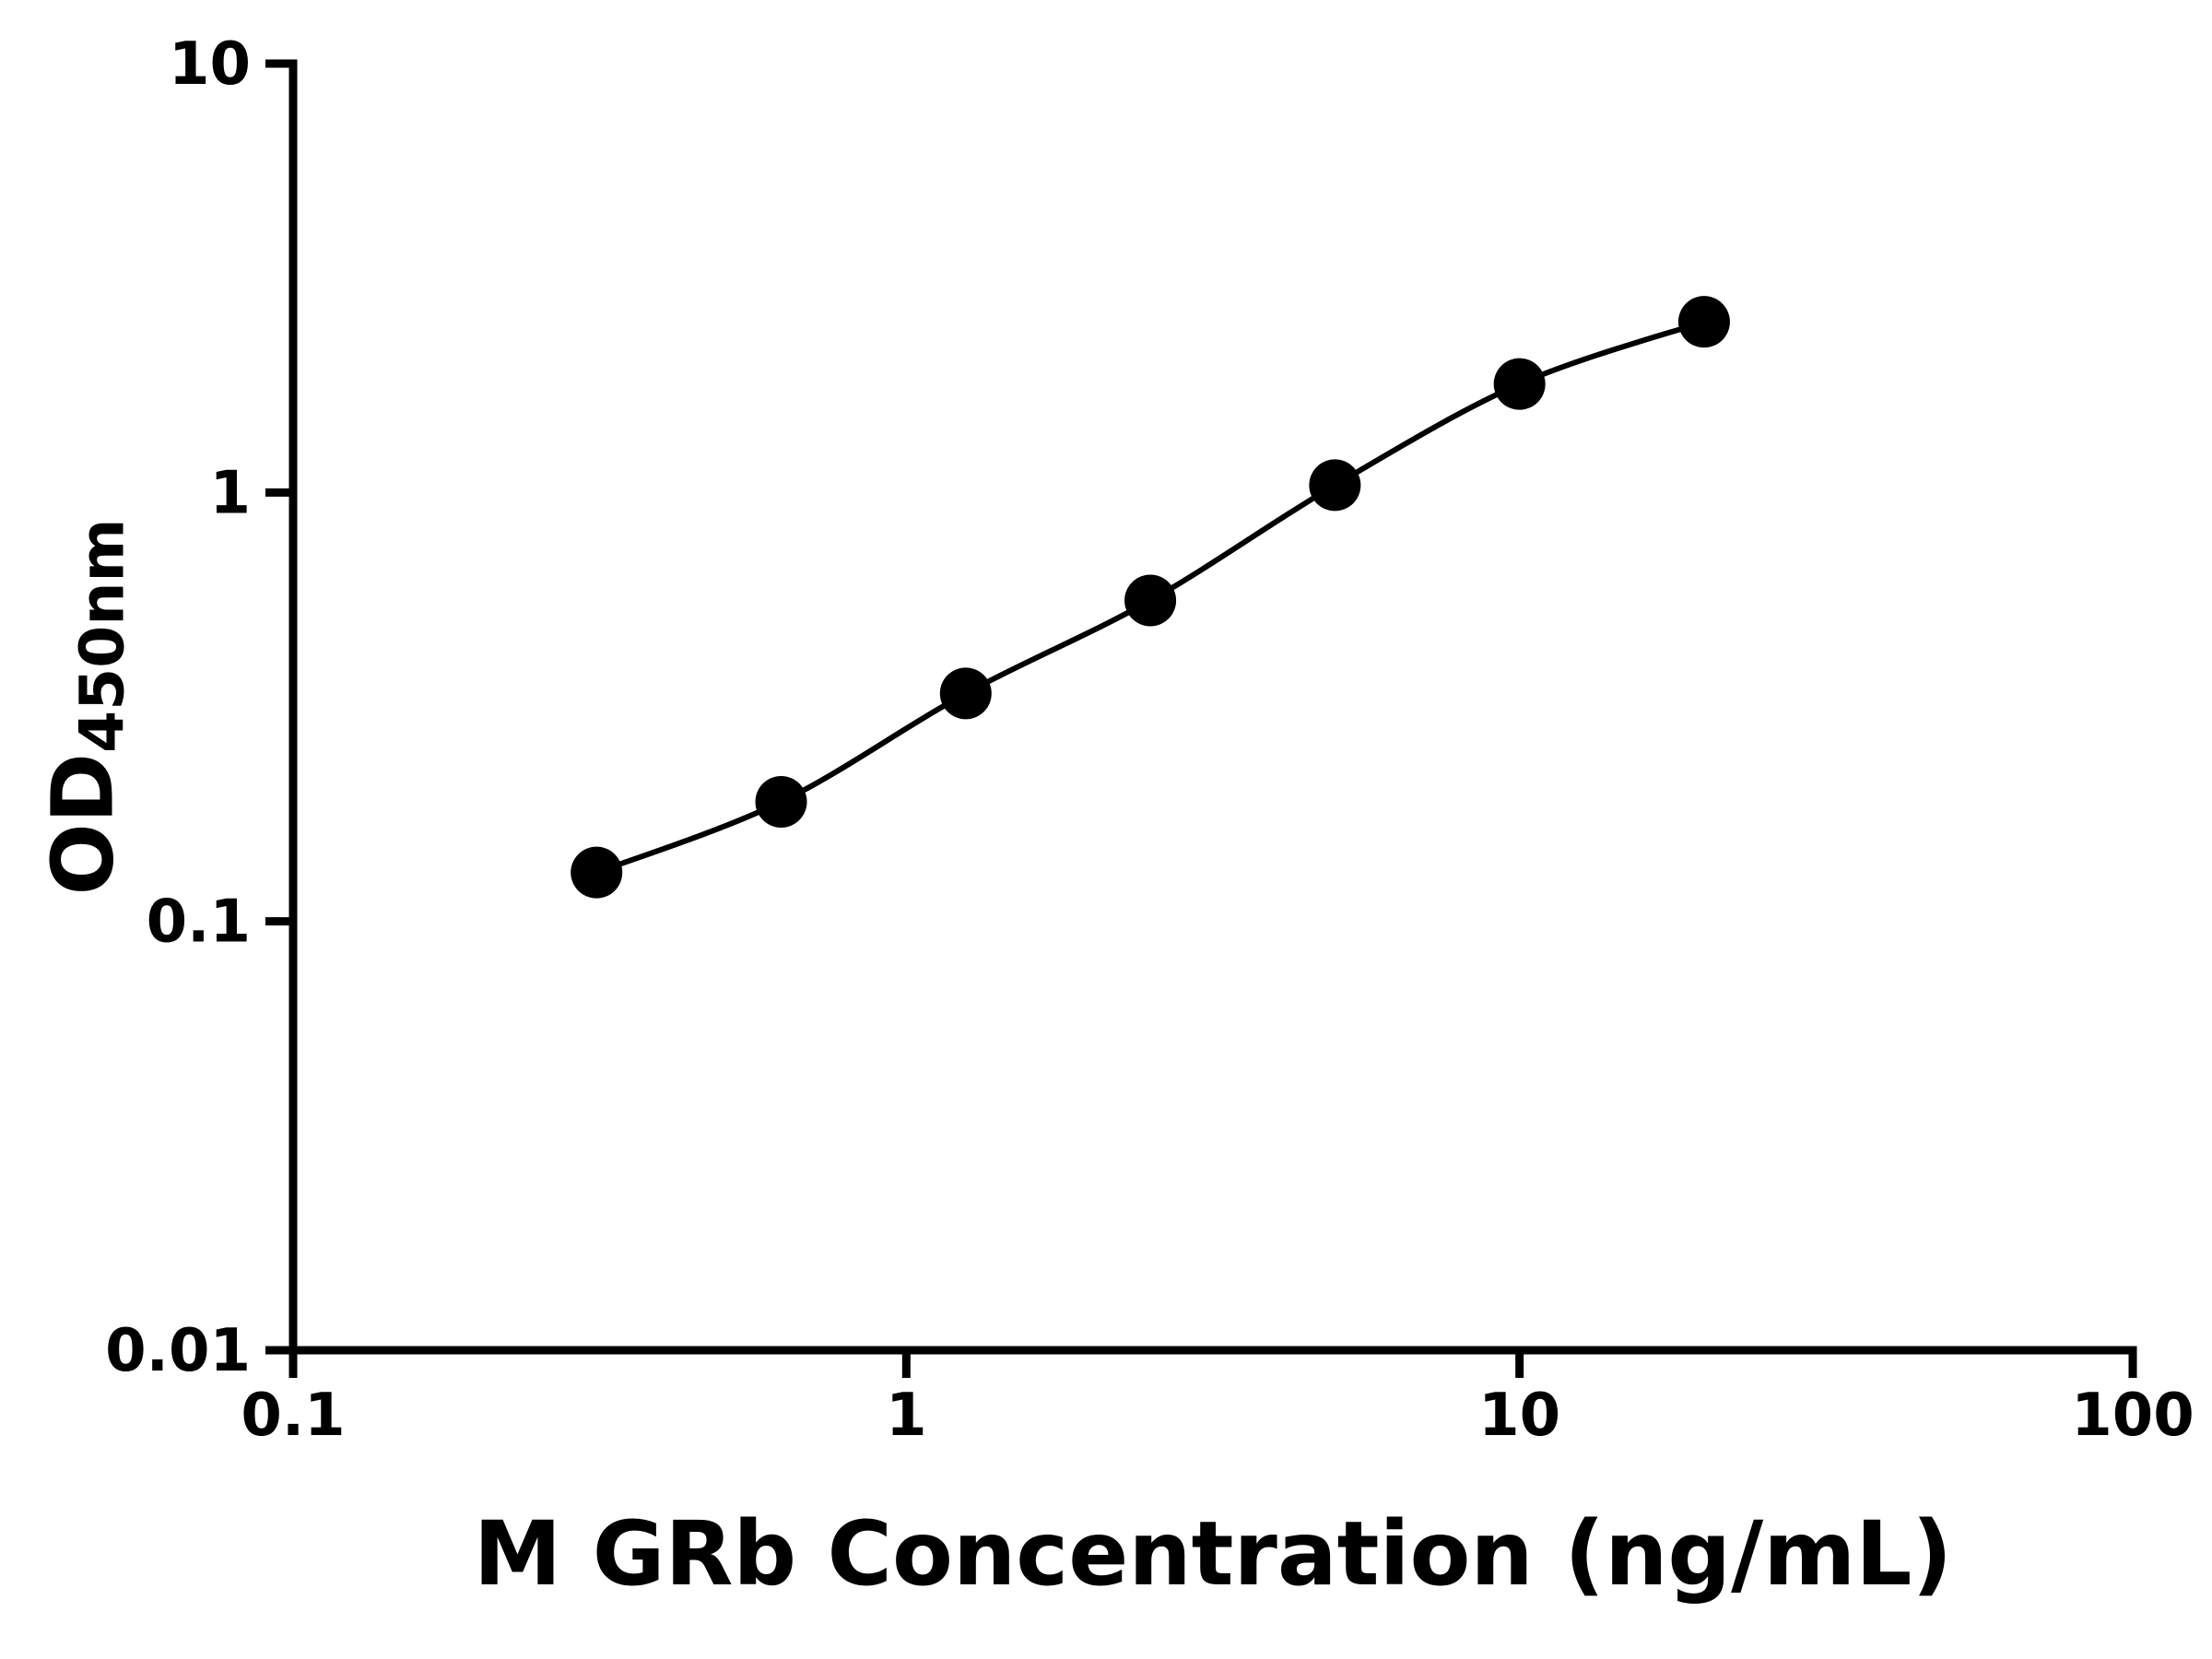 This screenshot has height=1659, width=2212. What do you see at coordinates (178, 1351) in the screenshot?
I see `y-tick-label: 0.01` at bounding box center [178, 1351].